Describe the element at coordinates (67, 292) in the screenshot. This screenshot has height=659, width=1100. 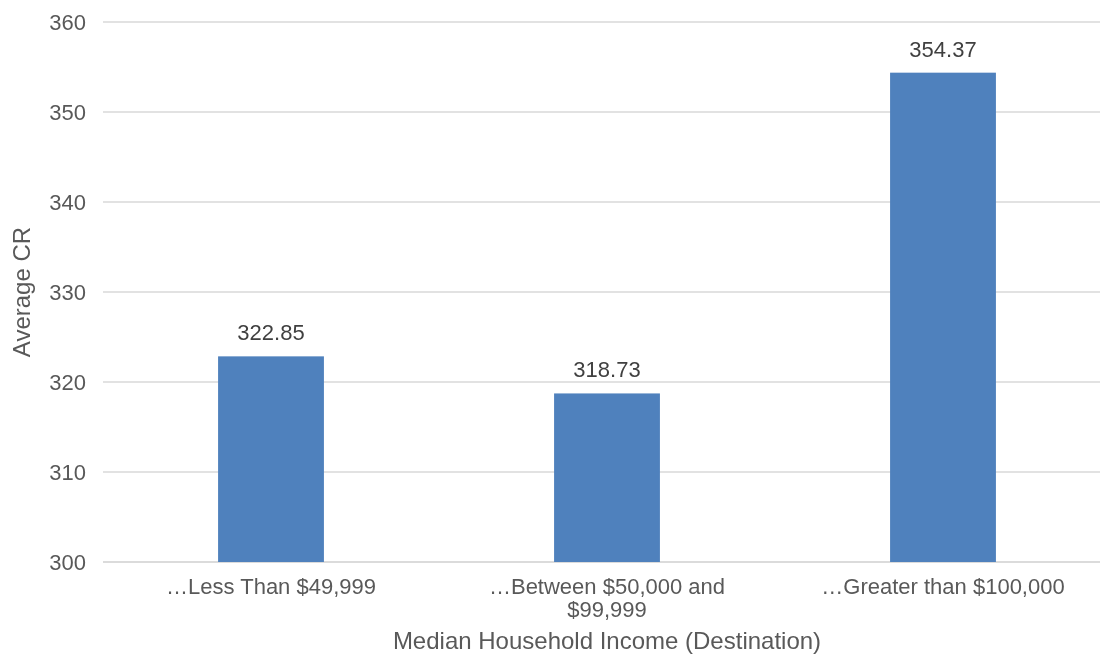
I see `y-tick-label: 330` at that location.